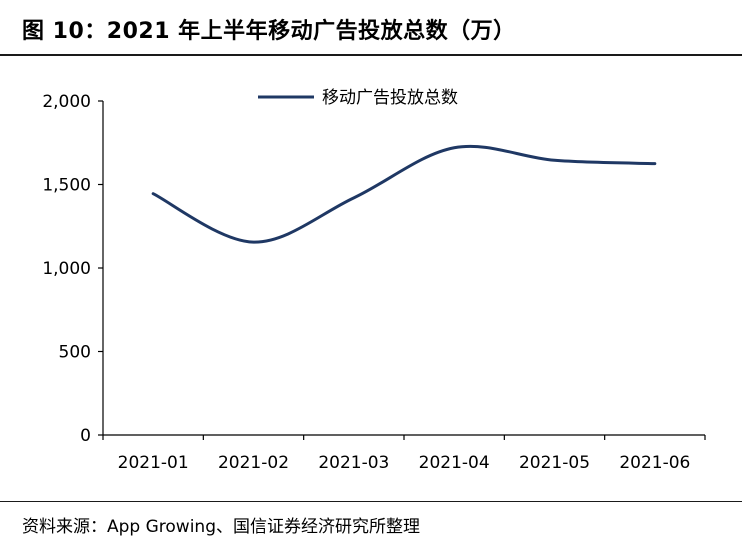 The image size is (750, 542). Describe the element at coordinates (253, 463) in the screenshot. I see `x-tick-label: 2021-02` at that location.